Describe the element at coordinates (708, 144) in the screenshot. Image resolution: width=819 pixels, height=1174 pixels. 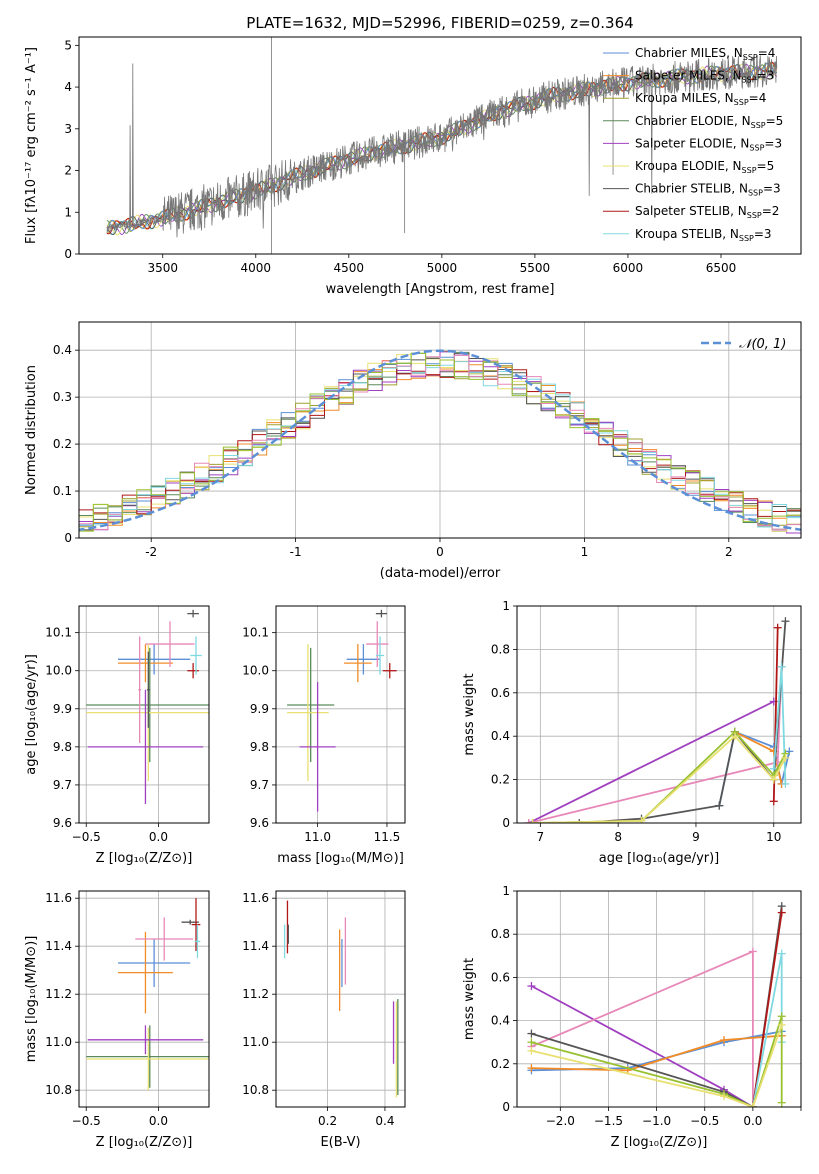
I see `legend-entry: Salpeter ELODIE, NSSP=3` at that location.